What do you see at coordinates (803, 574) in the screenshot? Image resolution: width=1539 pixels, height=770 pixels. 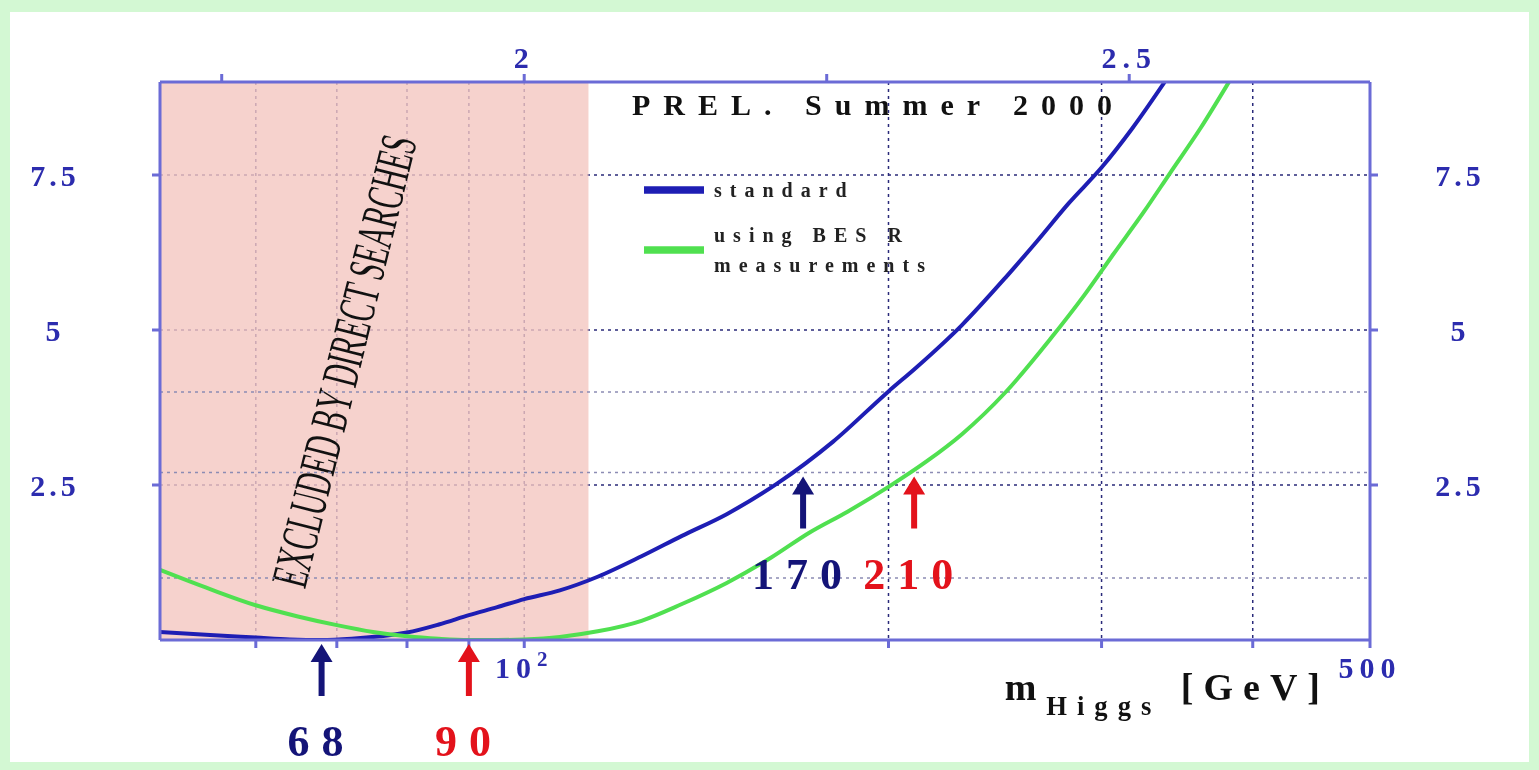 I see `annotation: 170` at bounding box center [803, 574].